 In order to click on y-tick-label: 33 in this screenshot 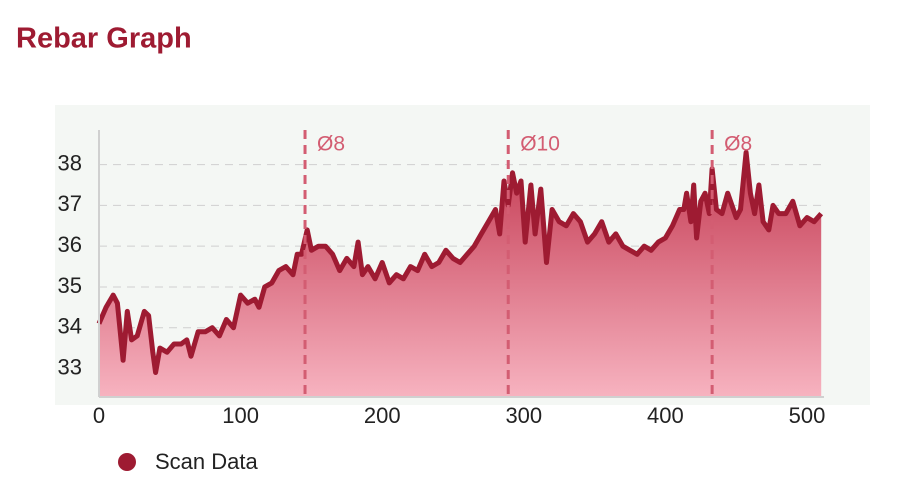, I will do `click(70, 366)`.